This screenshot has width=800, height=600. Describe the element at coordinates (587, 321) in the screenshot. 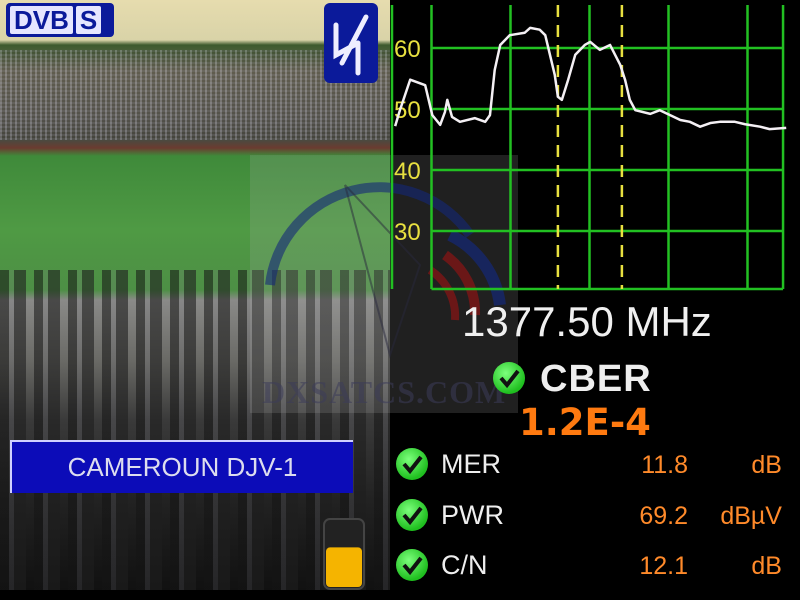

I see `frequency-readout: 1377.50 MHz` at that location.